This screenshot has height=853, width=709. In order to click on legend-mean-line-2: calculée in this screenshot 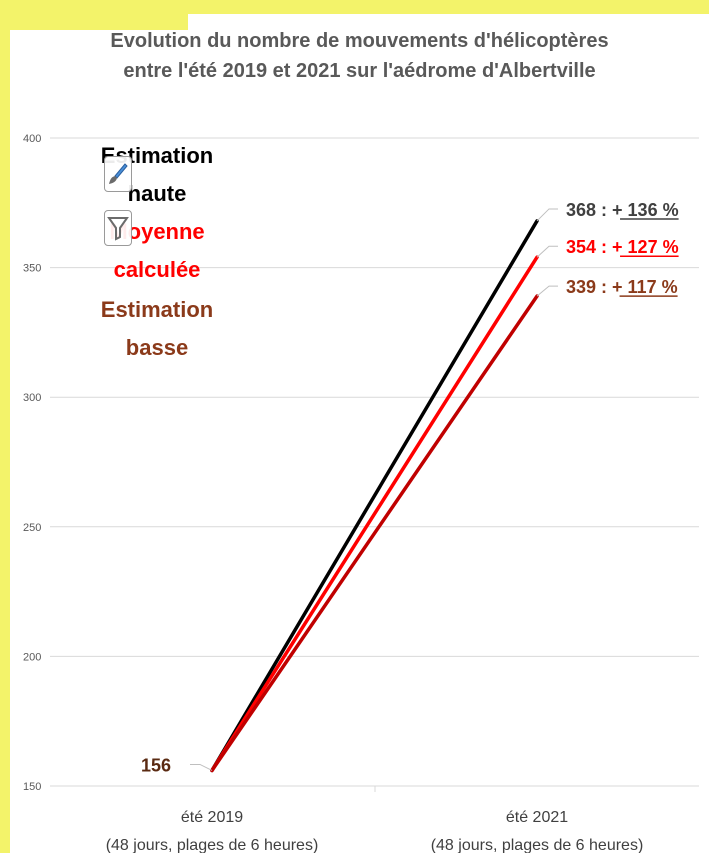, I will do `click(157, 269)`.